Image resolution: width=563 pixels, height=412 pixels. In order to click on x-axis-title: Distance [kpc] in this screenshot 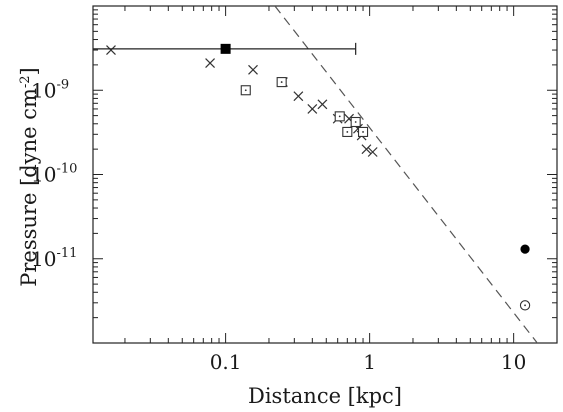, I will do `click(325, 396)`.